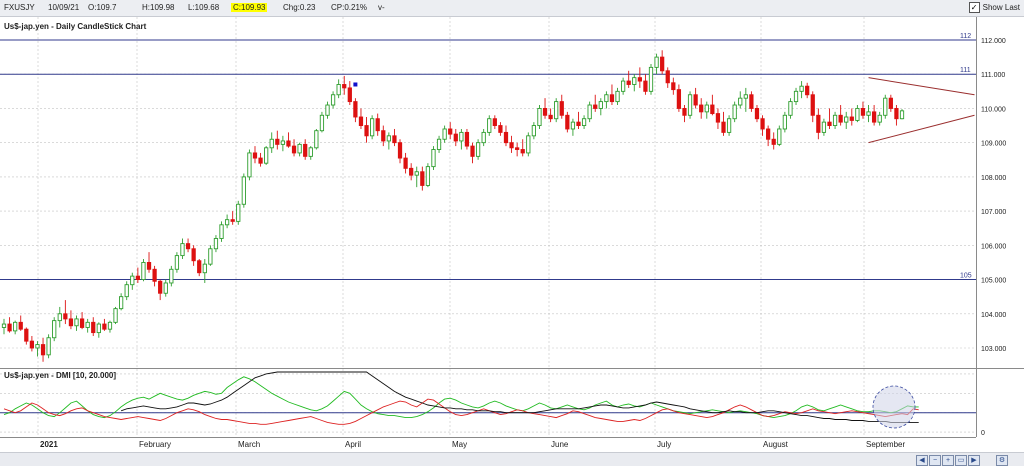 Image resolution: width=1024 pixels, height=466 pixels. I want to click on x-month-label: April, so click(353, 444).